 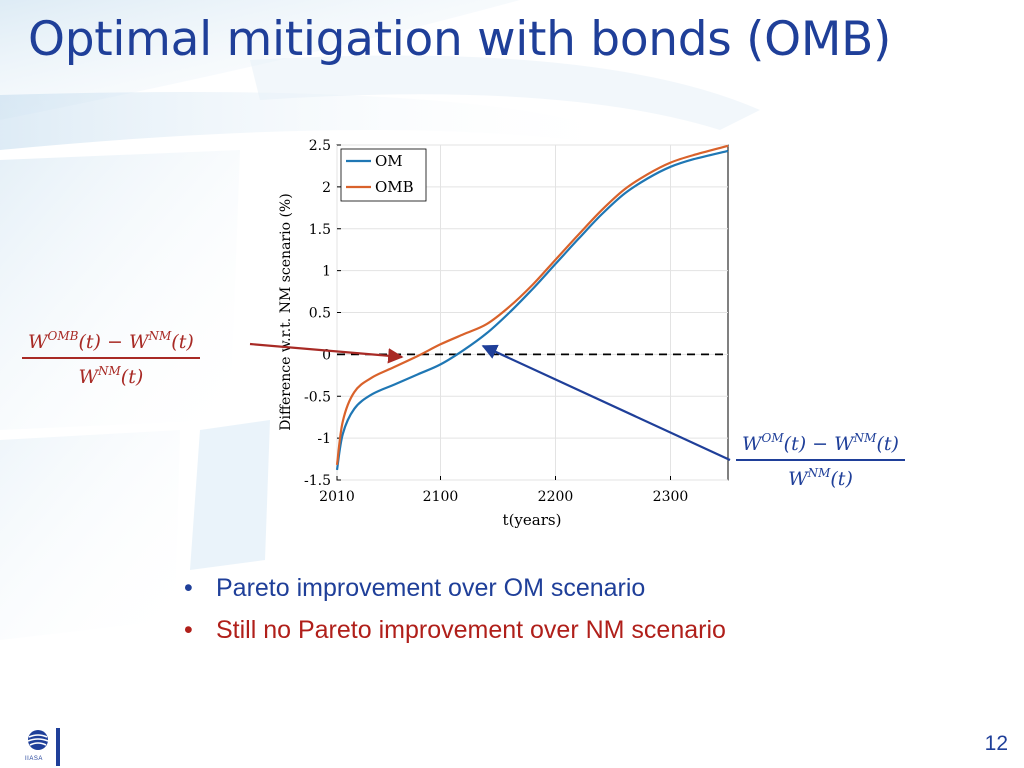 I want to click on x-axis: 2010 2100 2200 2300, so click(x=503, y=490).